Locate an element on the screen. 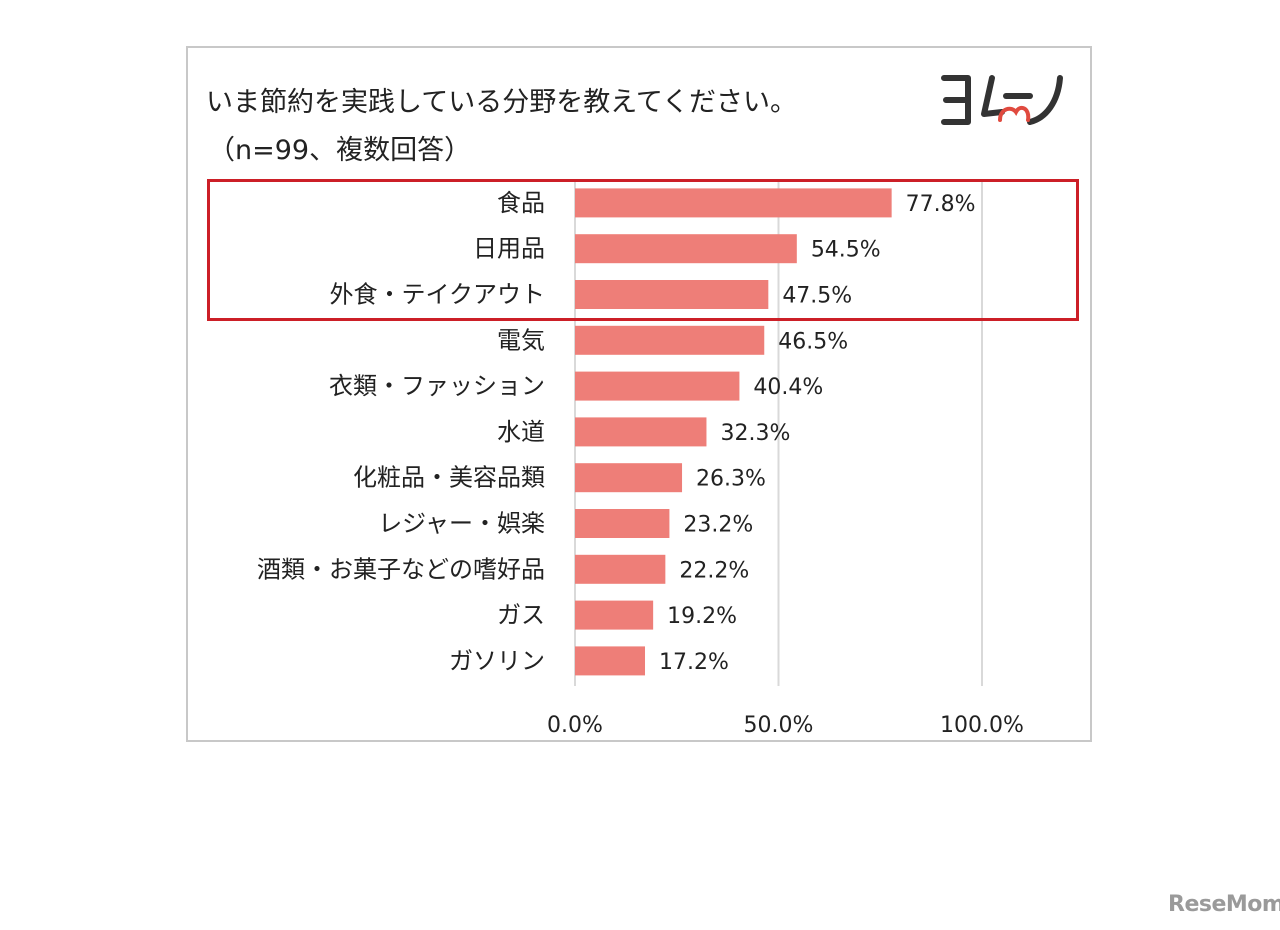  data-label: 54.5% is located at coordinates (846, 250).